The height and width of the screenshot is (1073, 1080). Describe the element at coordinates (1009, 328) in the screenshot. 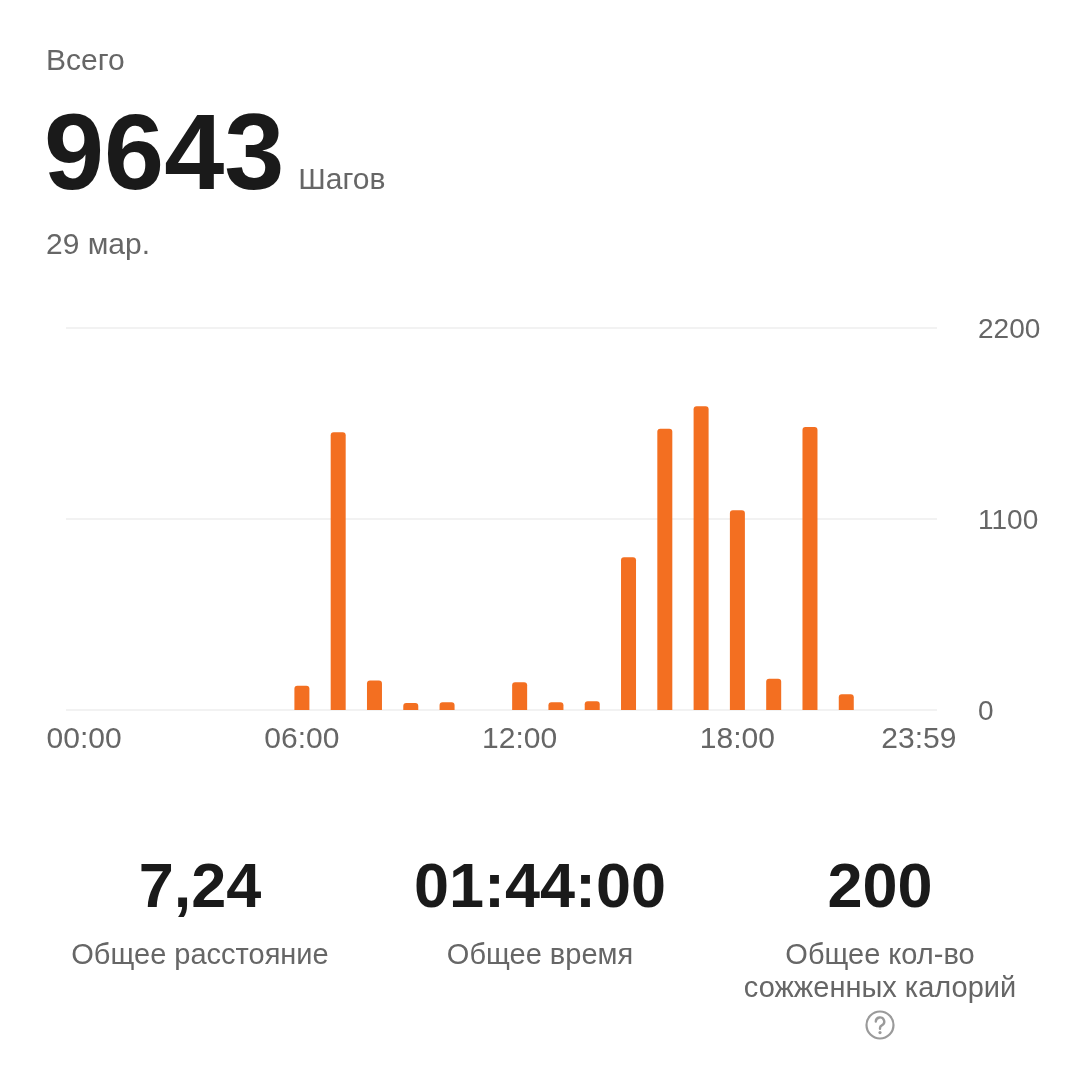

I see `y-tick-label: 2200` at that location.